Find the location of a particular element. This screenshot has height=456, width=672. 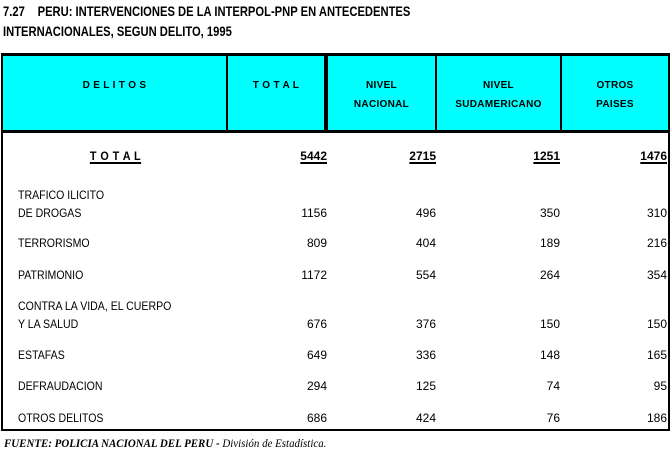

table-row: TERRORISMO 809 404 189 216 is located at coordinates (335, 243).